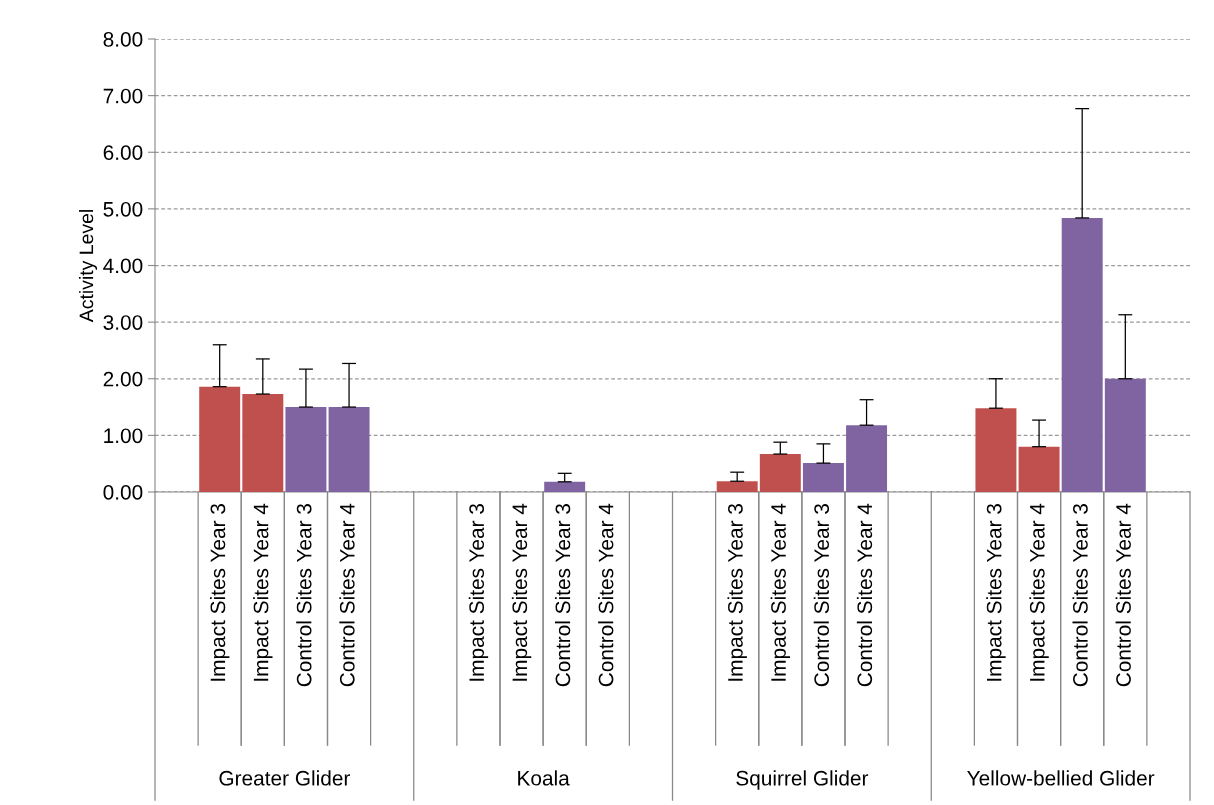 Image resolution: width=1214 pixels, height=805 pixels. What do you see at coordinates (123, 152) in the screenshot?
I see `y-tick-label: 6.00` at bounding box center [123, 152].